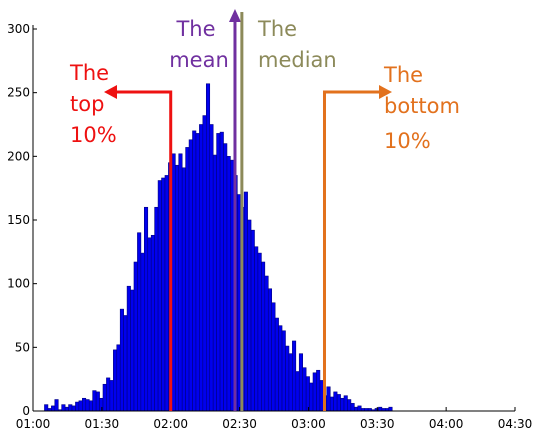 This screenshot has height=441, width=541. Describe the element at coordinates (403, 75) in the screenshot. I see `bottom10-label-line1: The` at that location.